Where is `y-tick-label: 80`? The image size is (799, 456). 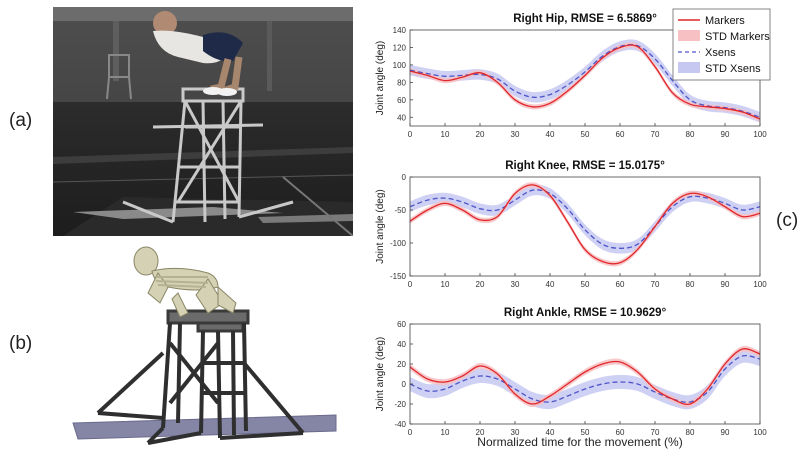 y-tick-label: 80 is located at coordinates (401, 82).